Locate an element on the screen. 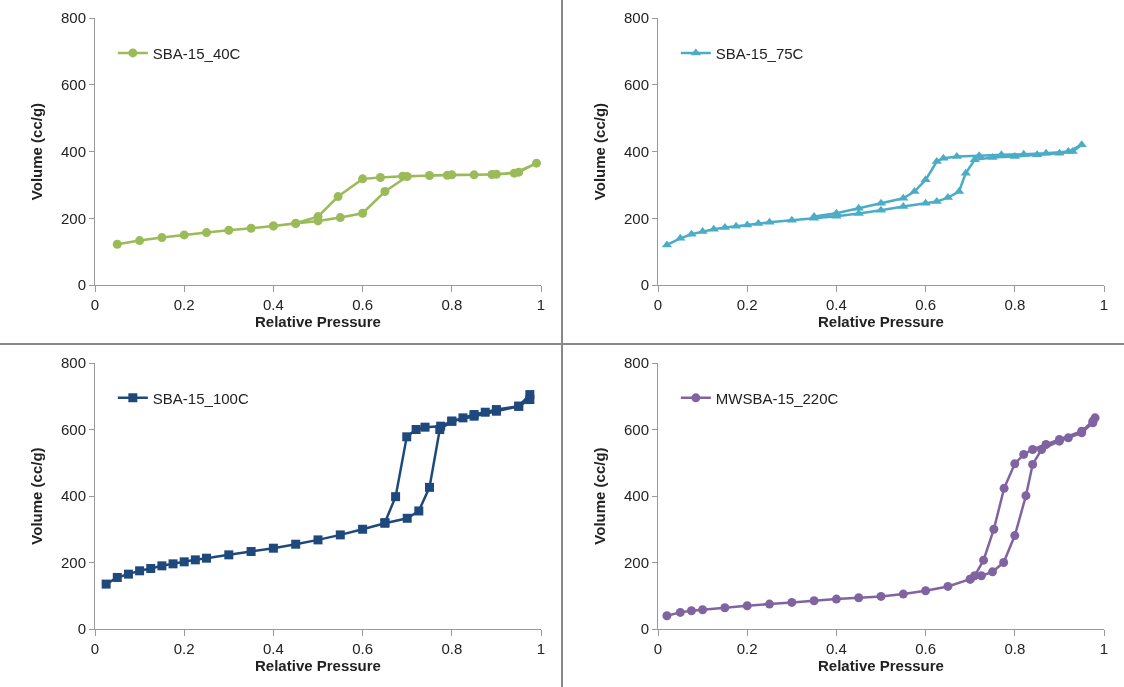 The height and width of the screenshot is (687, 1124). legend-label: SBA-15_40C is located at coordinates (196, 53).